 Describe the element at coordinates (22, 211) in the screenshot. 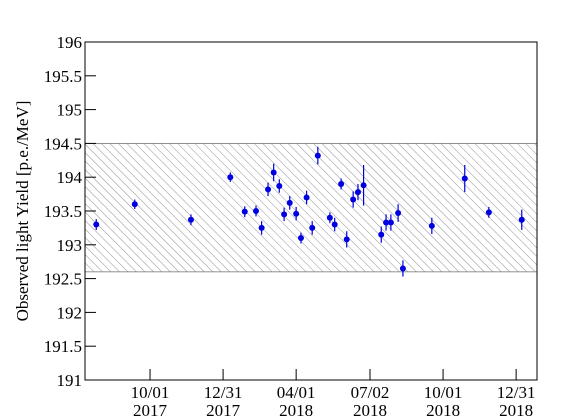

I see `y-axis-title: Observed light Yield [p.e./MeV]` at that location.